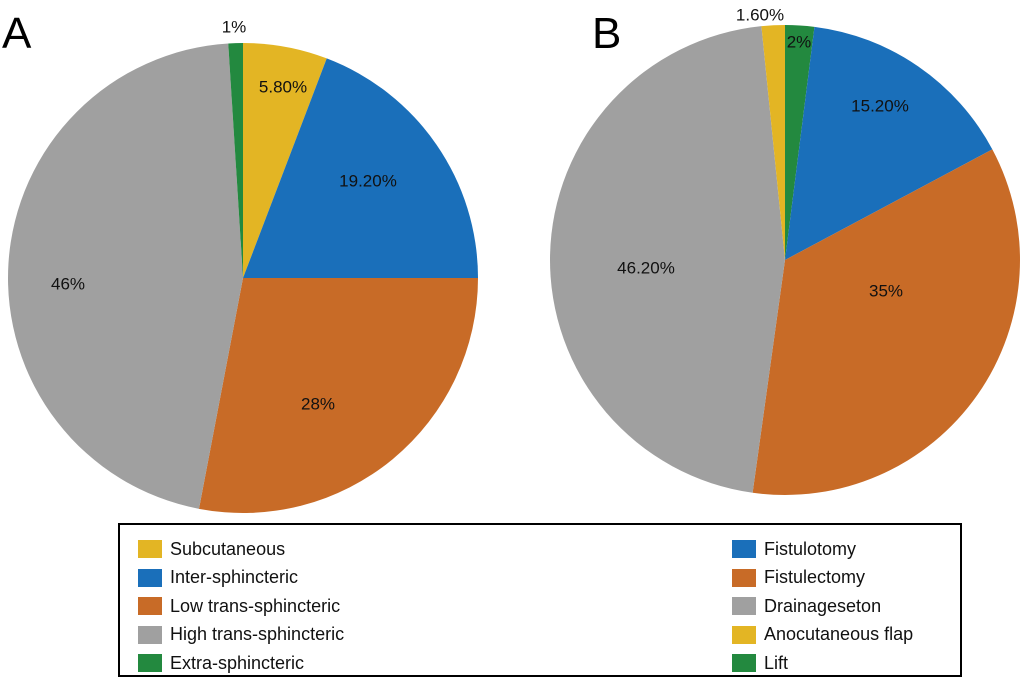  I want to click on legend-item: Fistulotomy, so click(822, 549).